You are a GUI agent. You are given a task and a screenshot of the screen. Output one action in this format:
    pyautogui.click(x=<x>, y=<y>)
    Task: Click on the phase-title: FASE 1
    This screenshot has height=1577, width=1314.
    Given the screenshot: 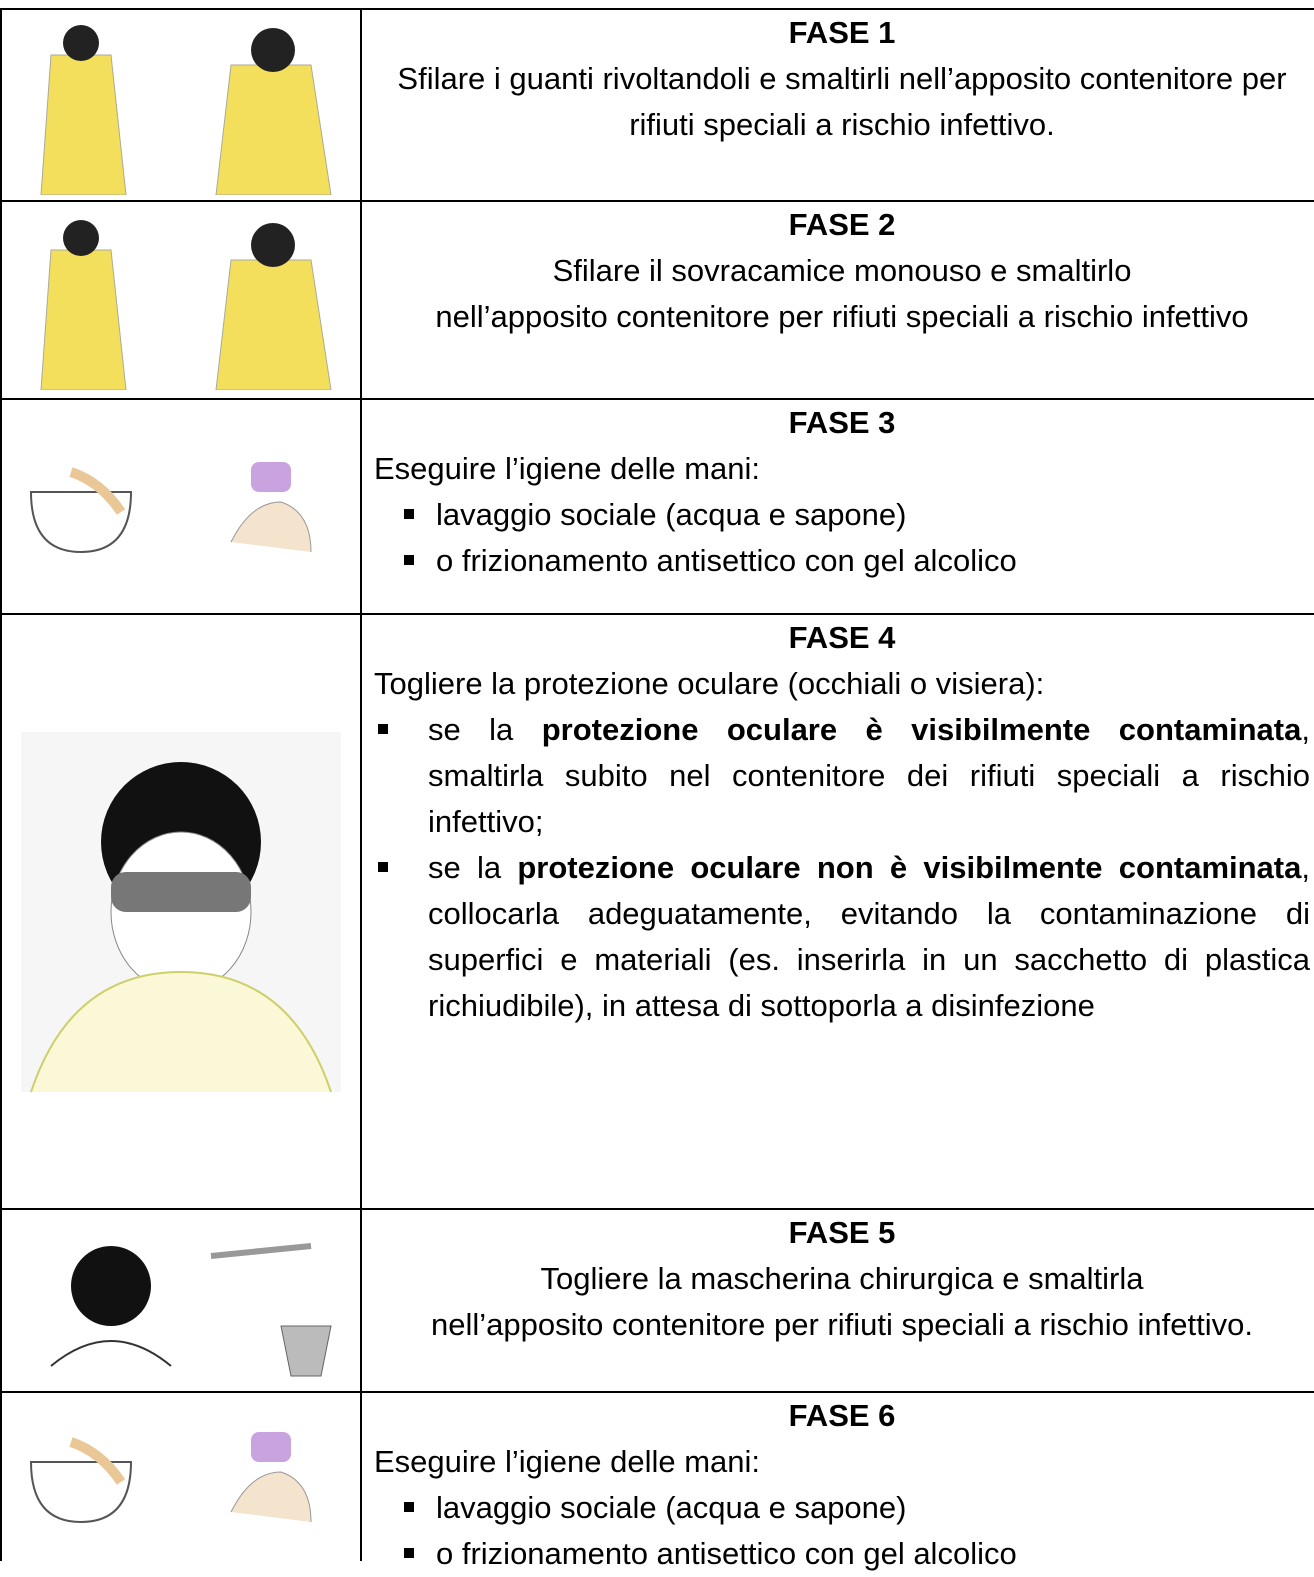 What is the action you would take?
    pyautogui.click(x=842, y=32)
    